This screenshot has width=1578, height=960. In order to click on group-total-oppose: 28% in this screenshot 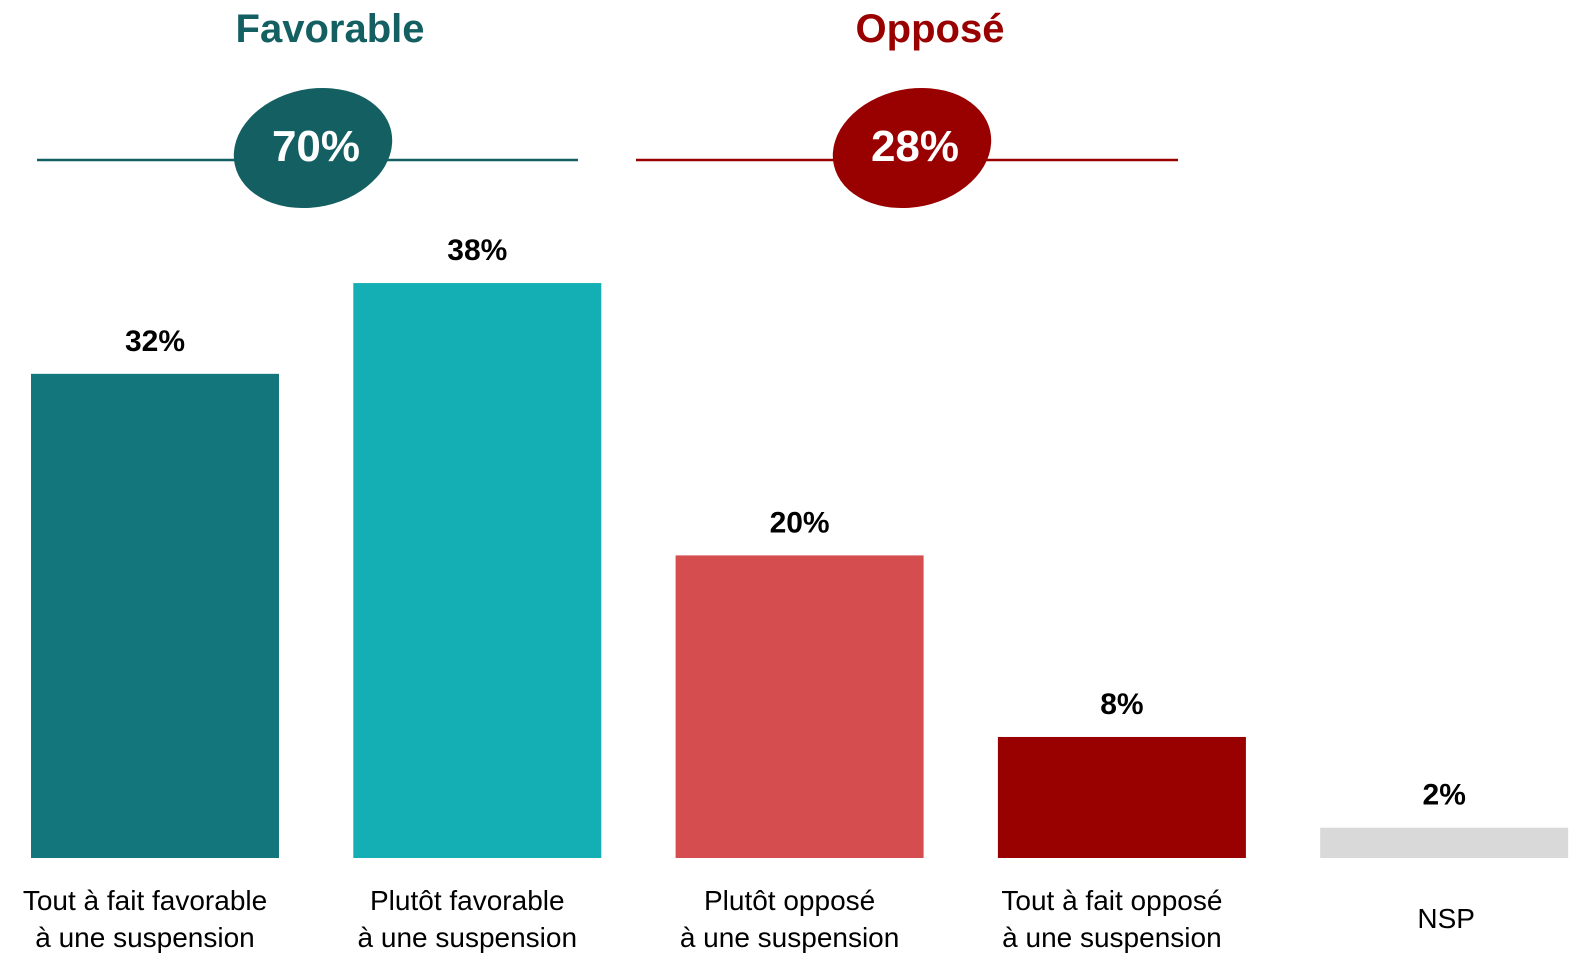, I will do `click(915, 146)`.